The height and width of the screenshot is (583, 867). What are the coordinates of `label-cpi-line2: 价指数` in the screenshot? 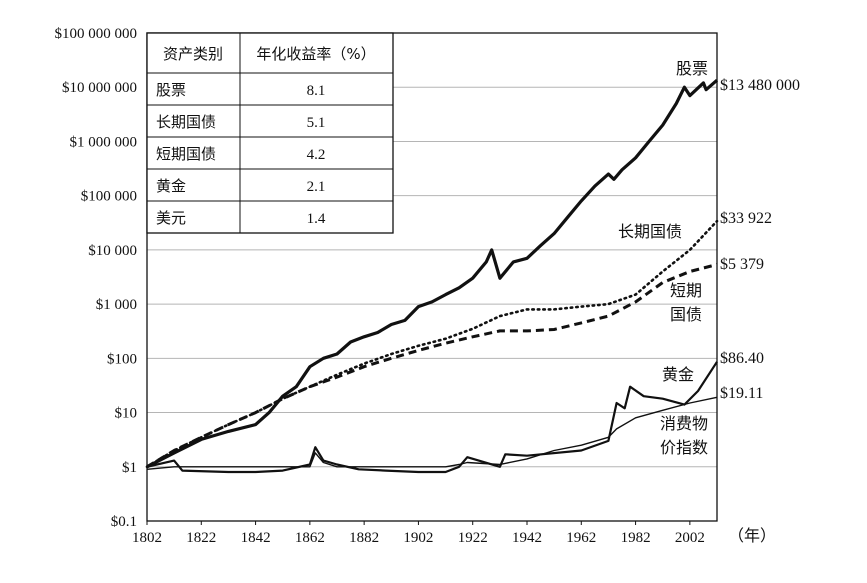 It's located at (684, 447).